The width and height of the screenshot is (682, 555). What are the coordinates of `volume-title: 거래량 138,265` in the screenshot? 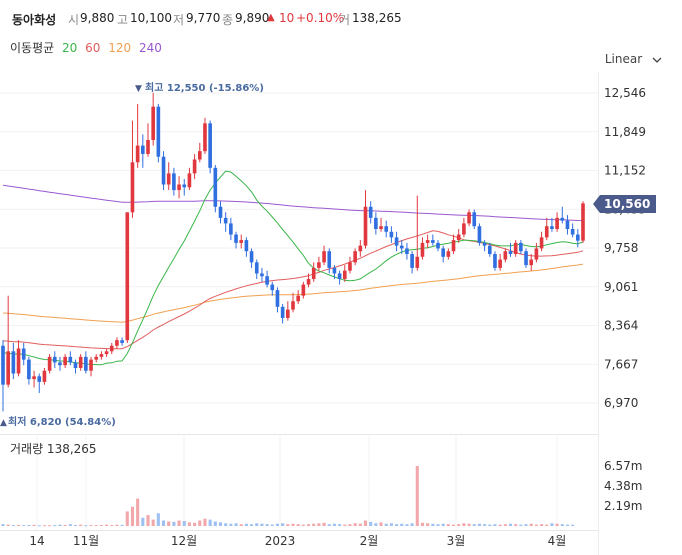 It's located at (53, 449).